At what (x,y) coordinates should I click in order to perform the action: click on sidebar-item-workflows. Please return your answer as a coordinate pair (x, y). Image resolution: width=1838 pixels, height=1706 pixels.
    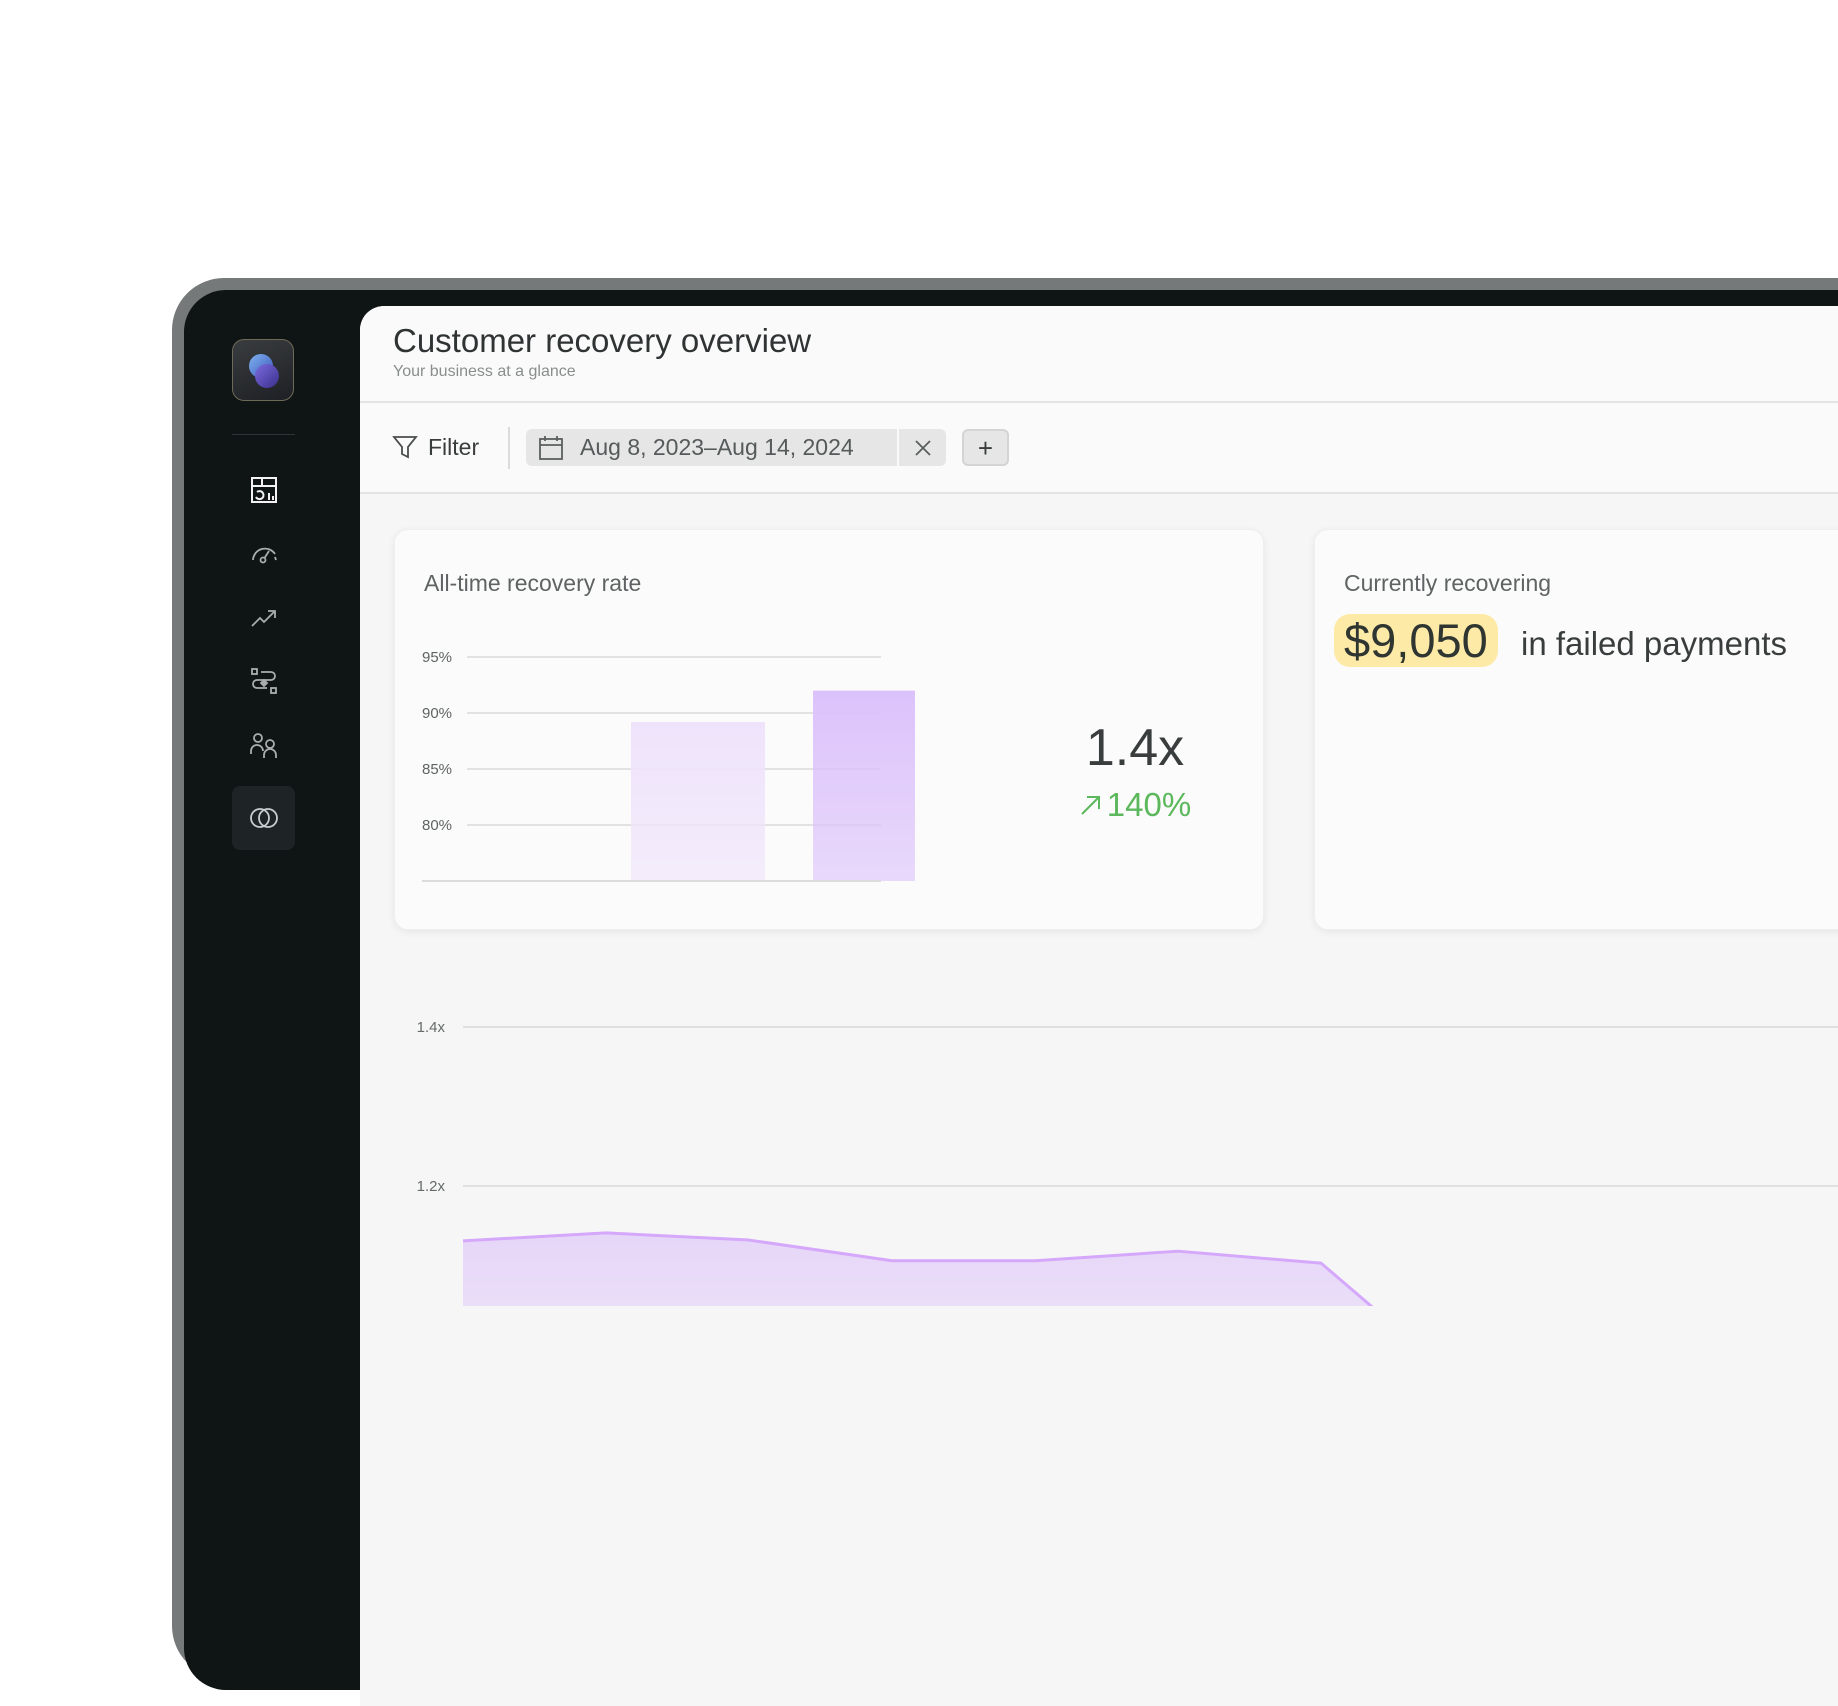
    Looking at the image, I should click on (263, 681).